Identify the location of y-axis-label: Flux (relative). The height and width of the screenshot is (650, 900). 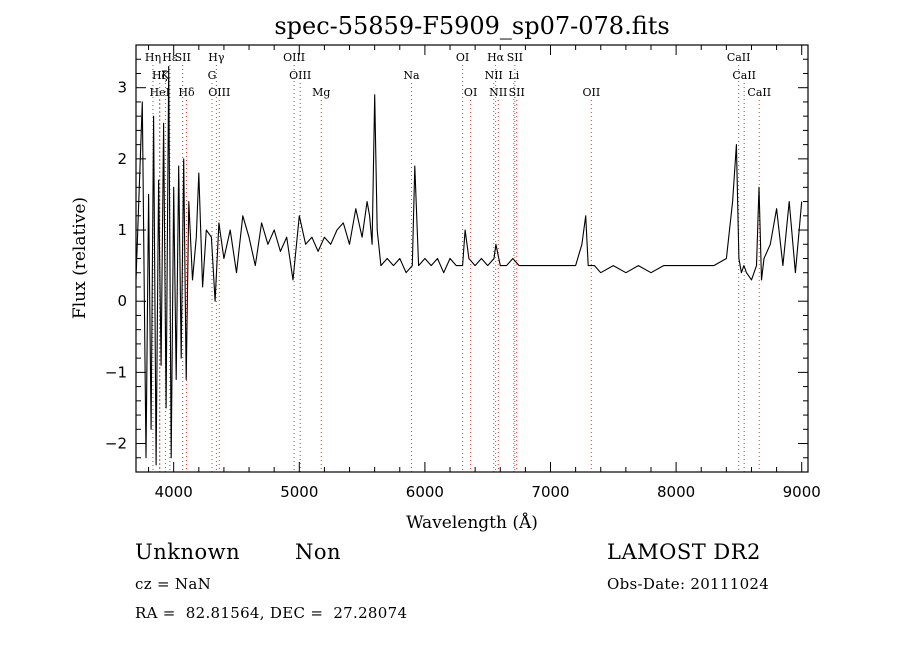
(80, 258).